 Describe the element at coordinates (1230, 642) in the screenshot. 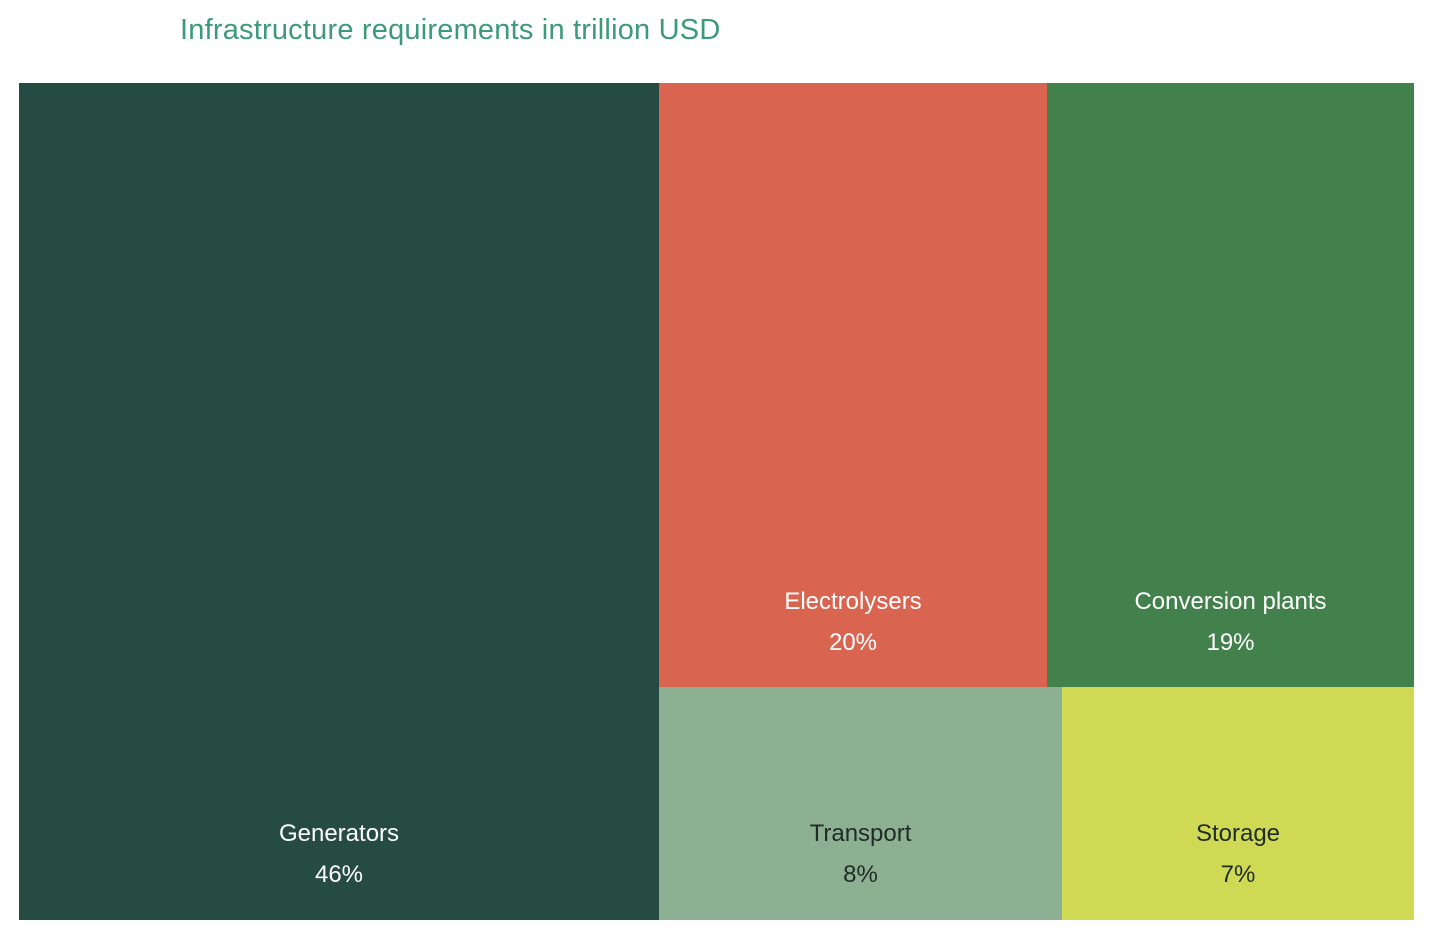

I see `tile-value-conversion-plants: 19%` at that location.